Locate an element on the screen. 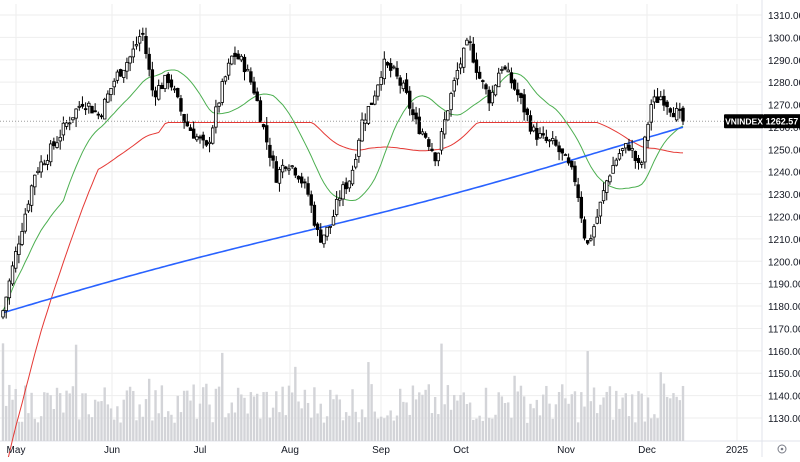  gear-icon-center is located at coordinates (782, 449).